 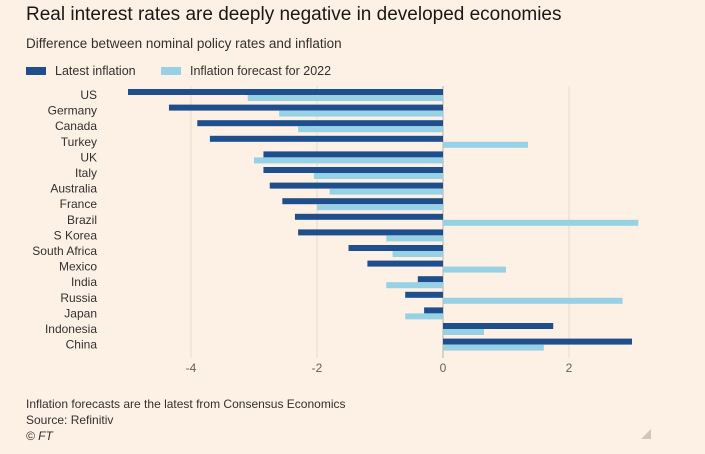 I want to click on category-label-brazil: Brazil, so click(x=82, y=220).